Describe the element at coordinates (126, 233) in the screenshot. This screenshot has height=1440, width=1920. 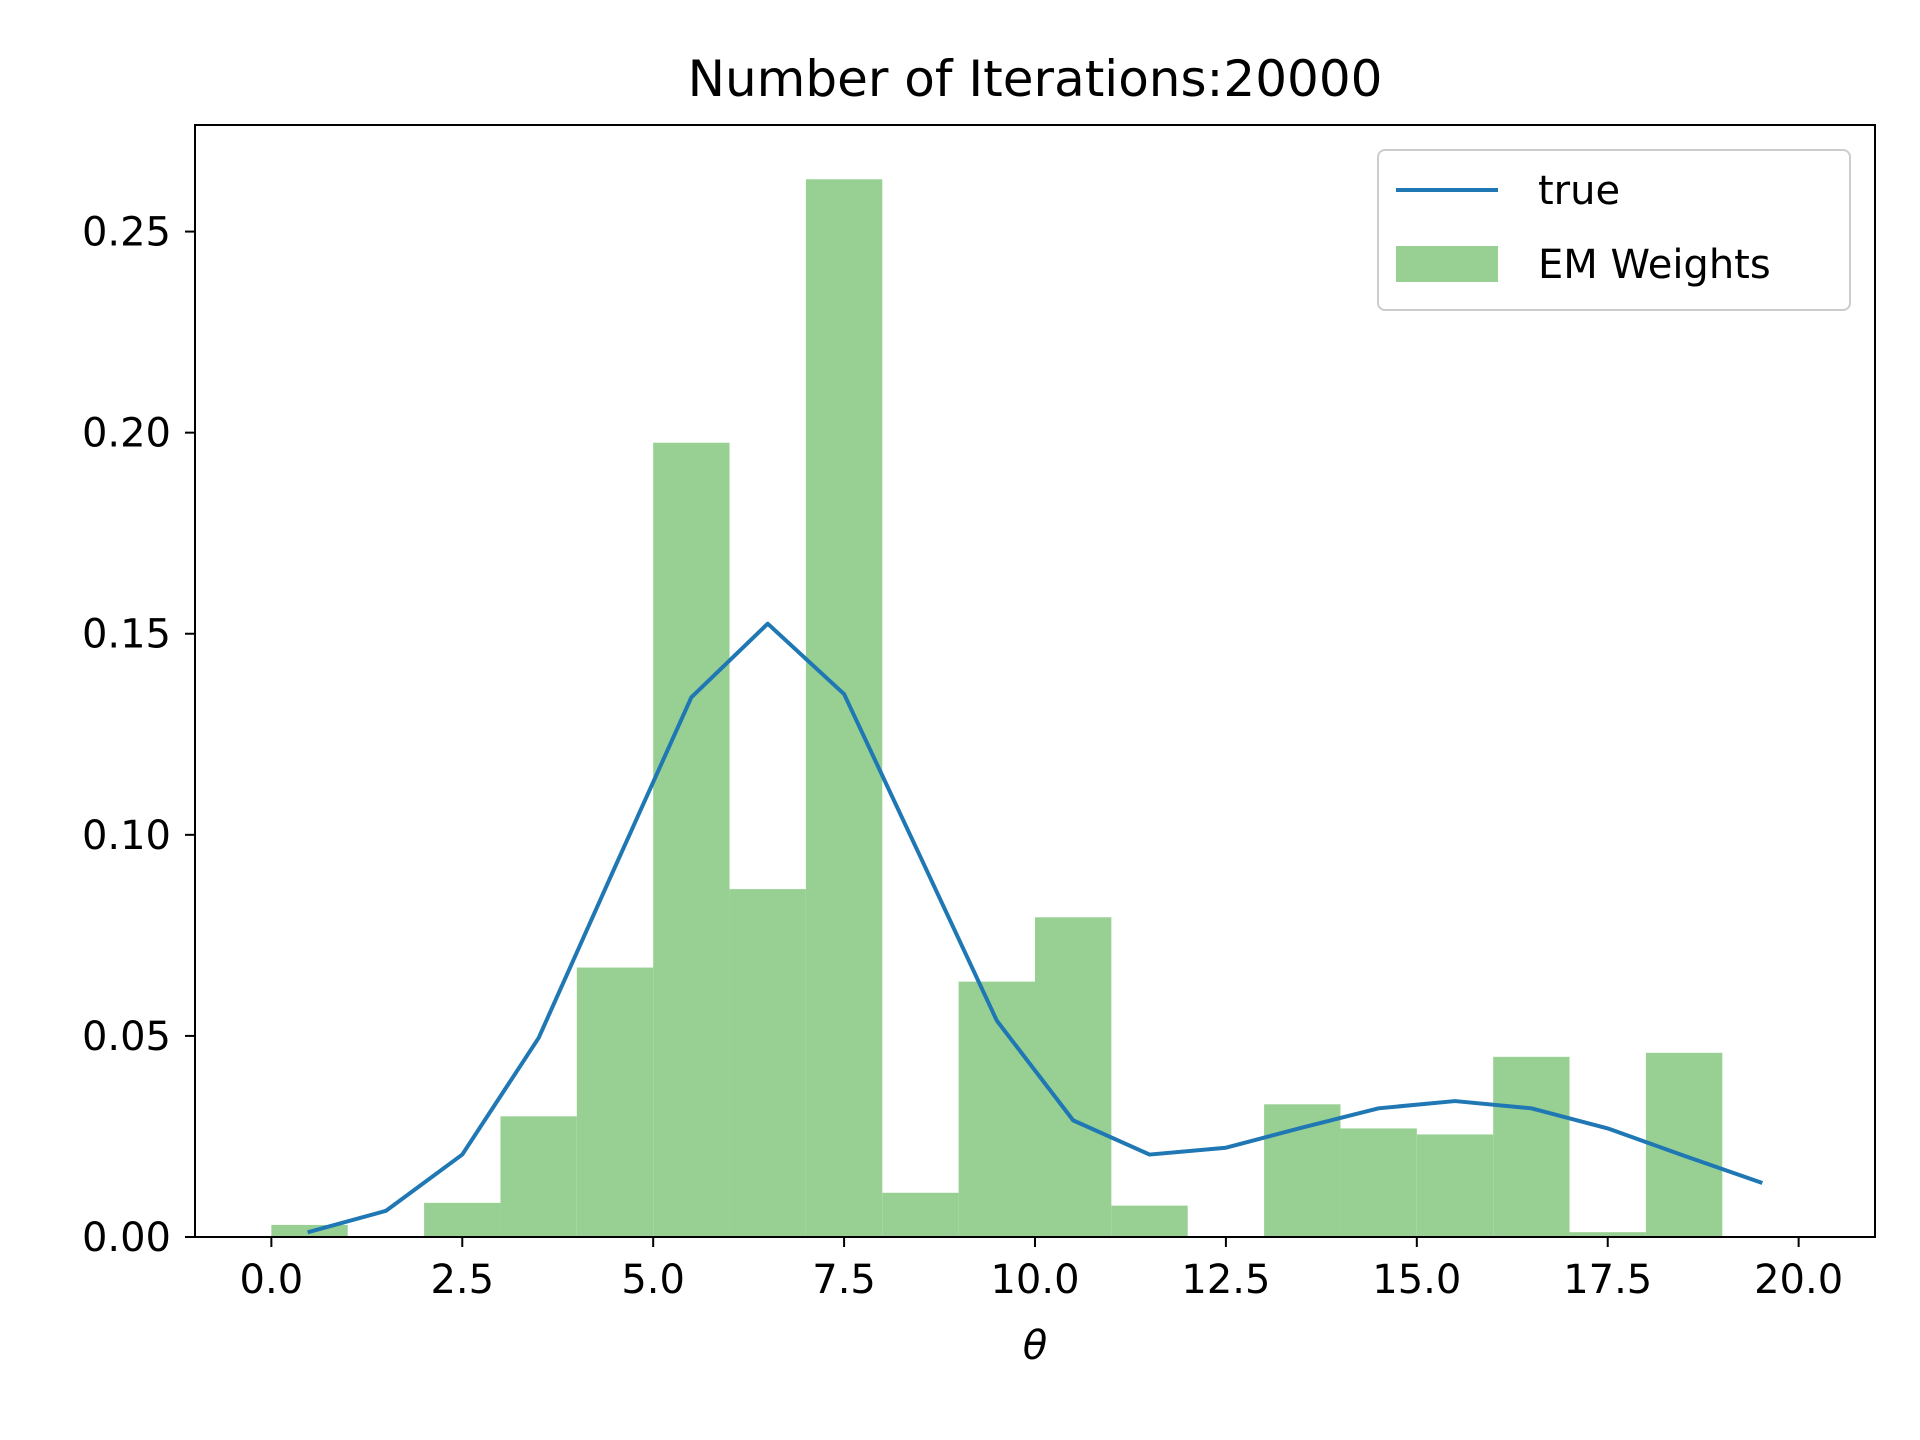
I see `y-tick-label: 0.25` at that location.